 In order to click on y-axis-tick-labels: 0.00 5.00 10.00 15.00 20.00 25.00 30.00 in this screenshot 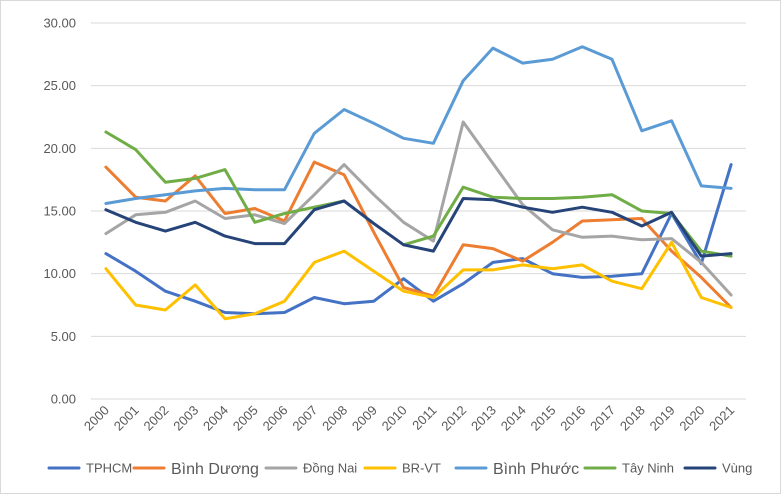, I will do `click(59, 211)`.